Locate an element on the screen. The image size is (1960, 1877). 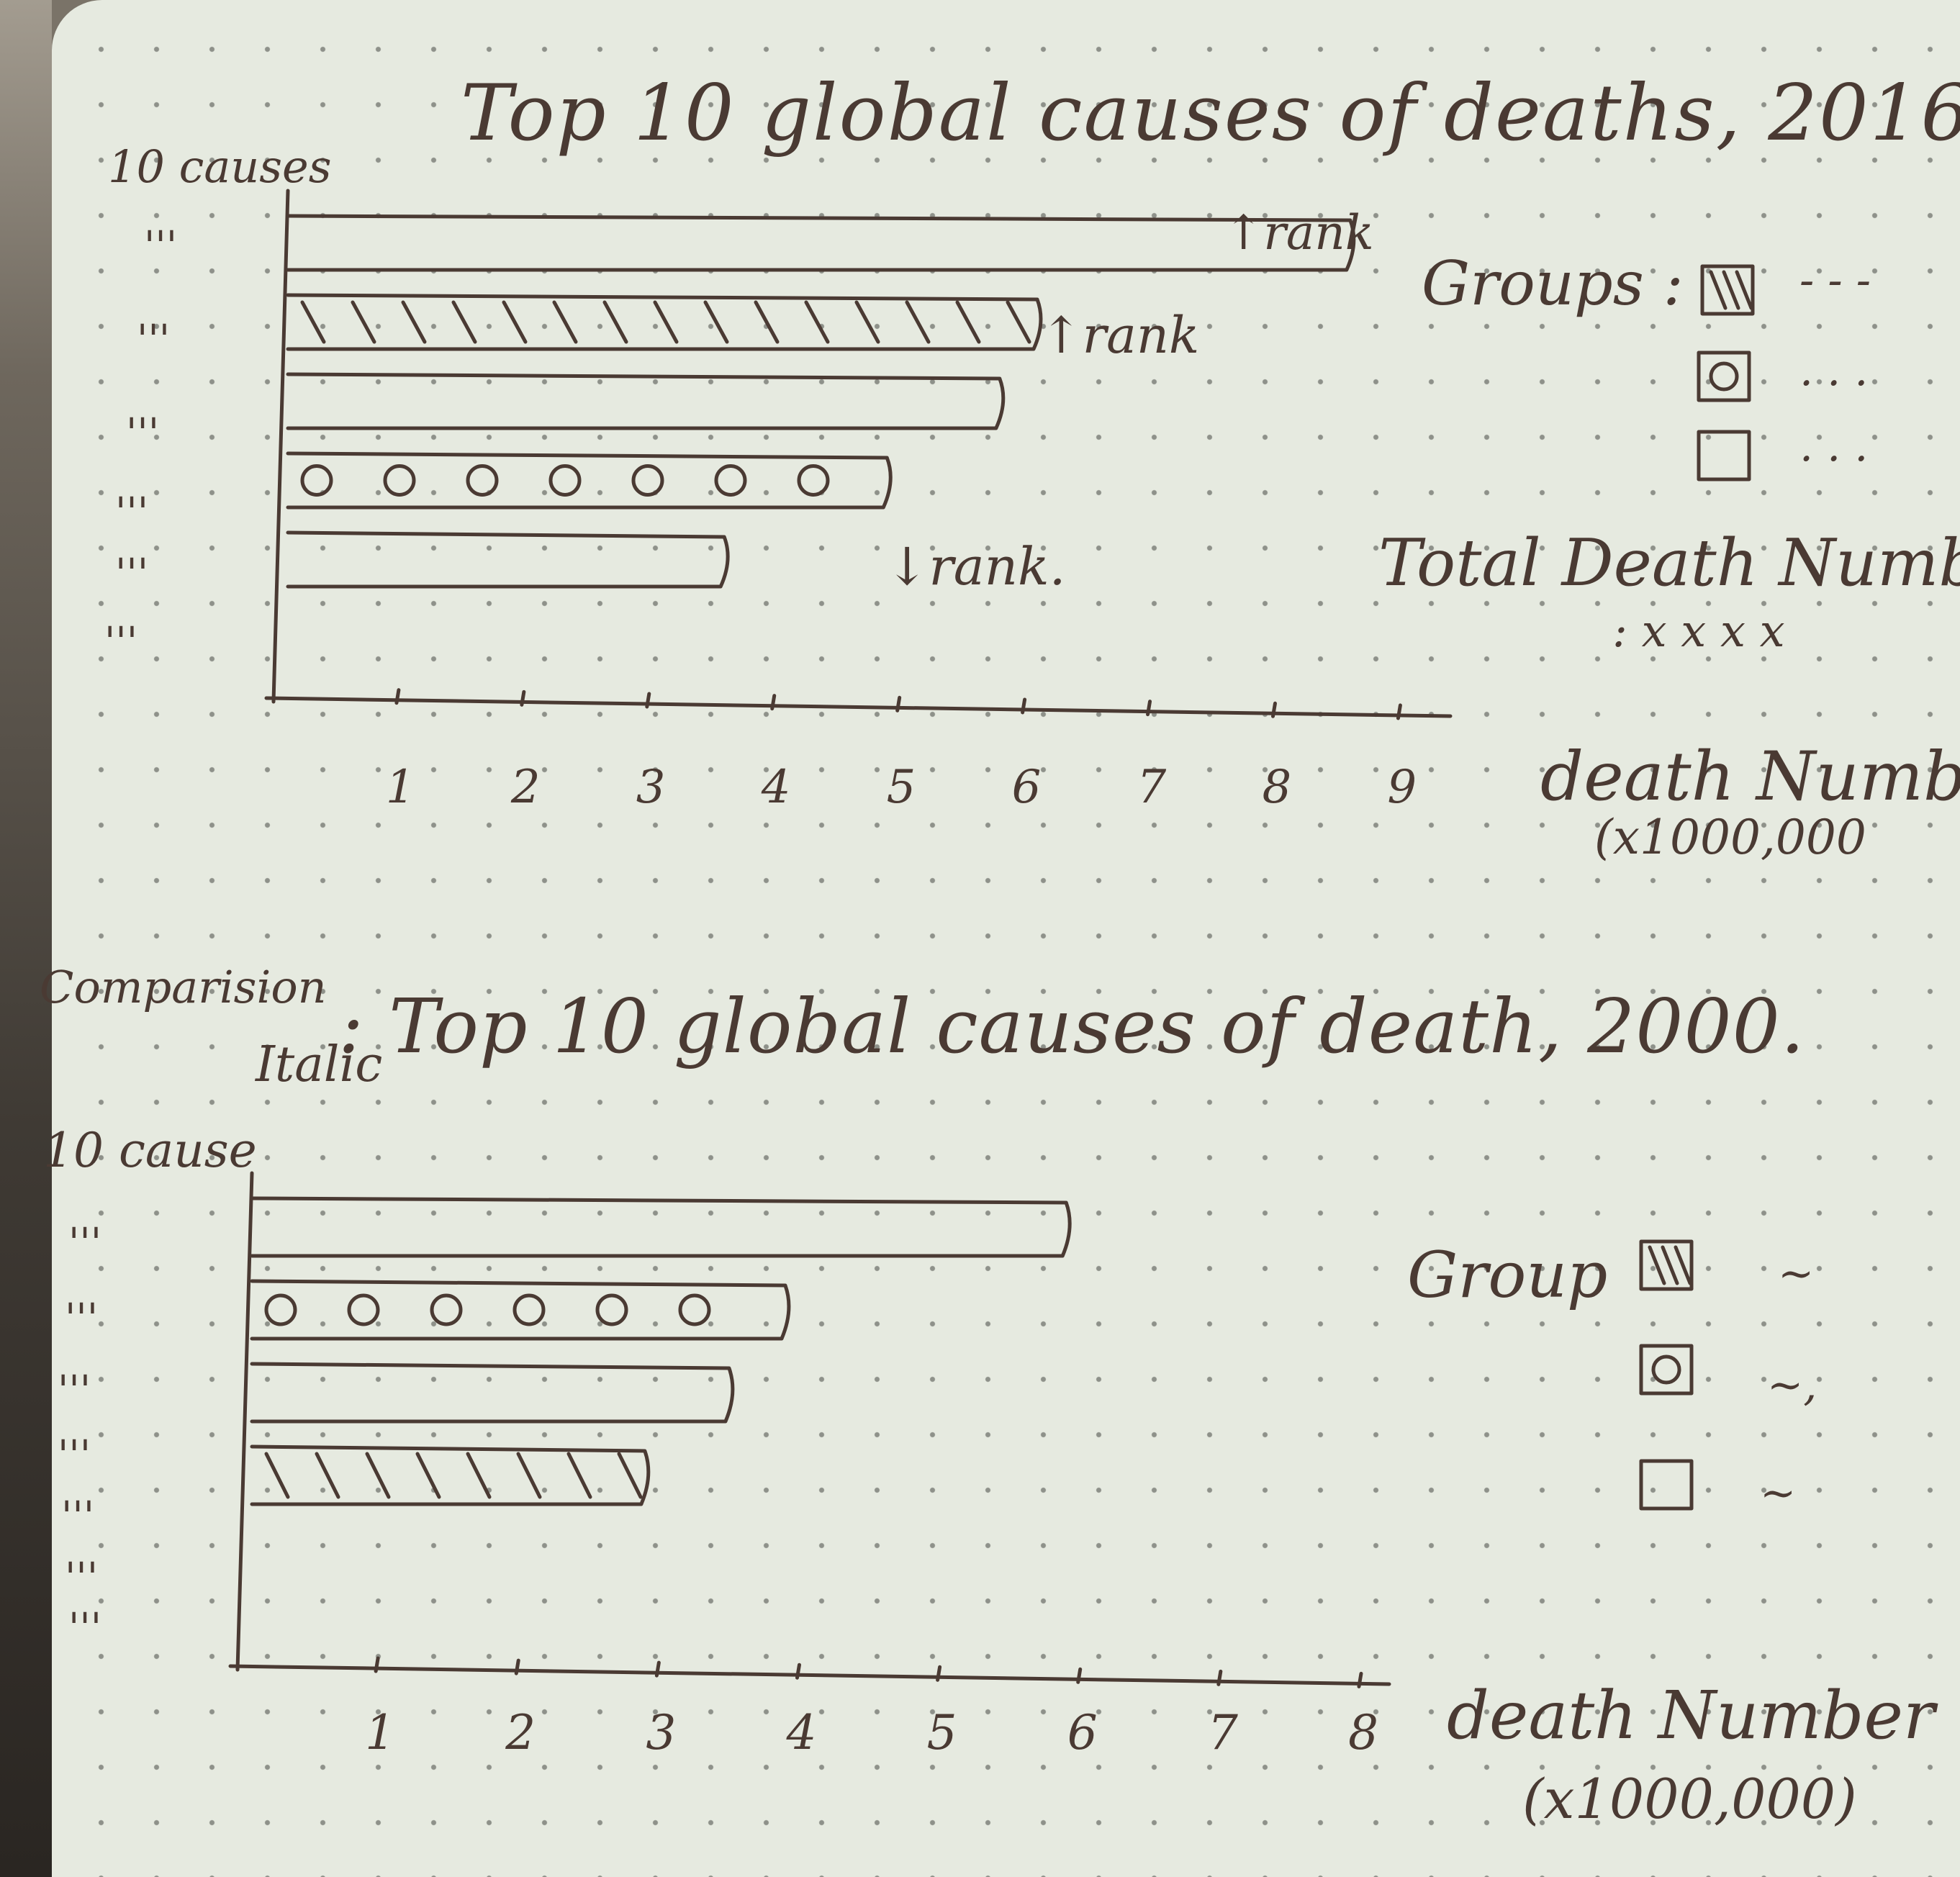
x-axis-label-2016: death Numb is located at coordinates (1750, 777).